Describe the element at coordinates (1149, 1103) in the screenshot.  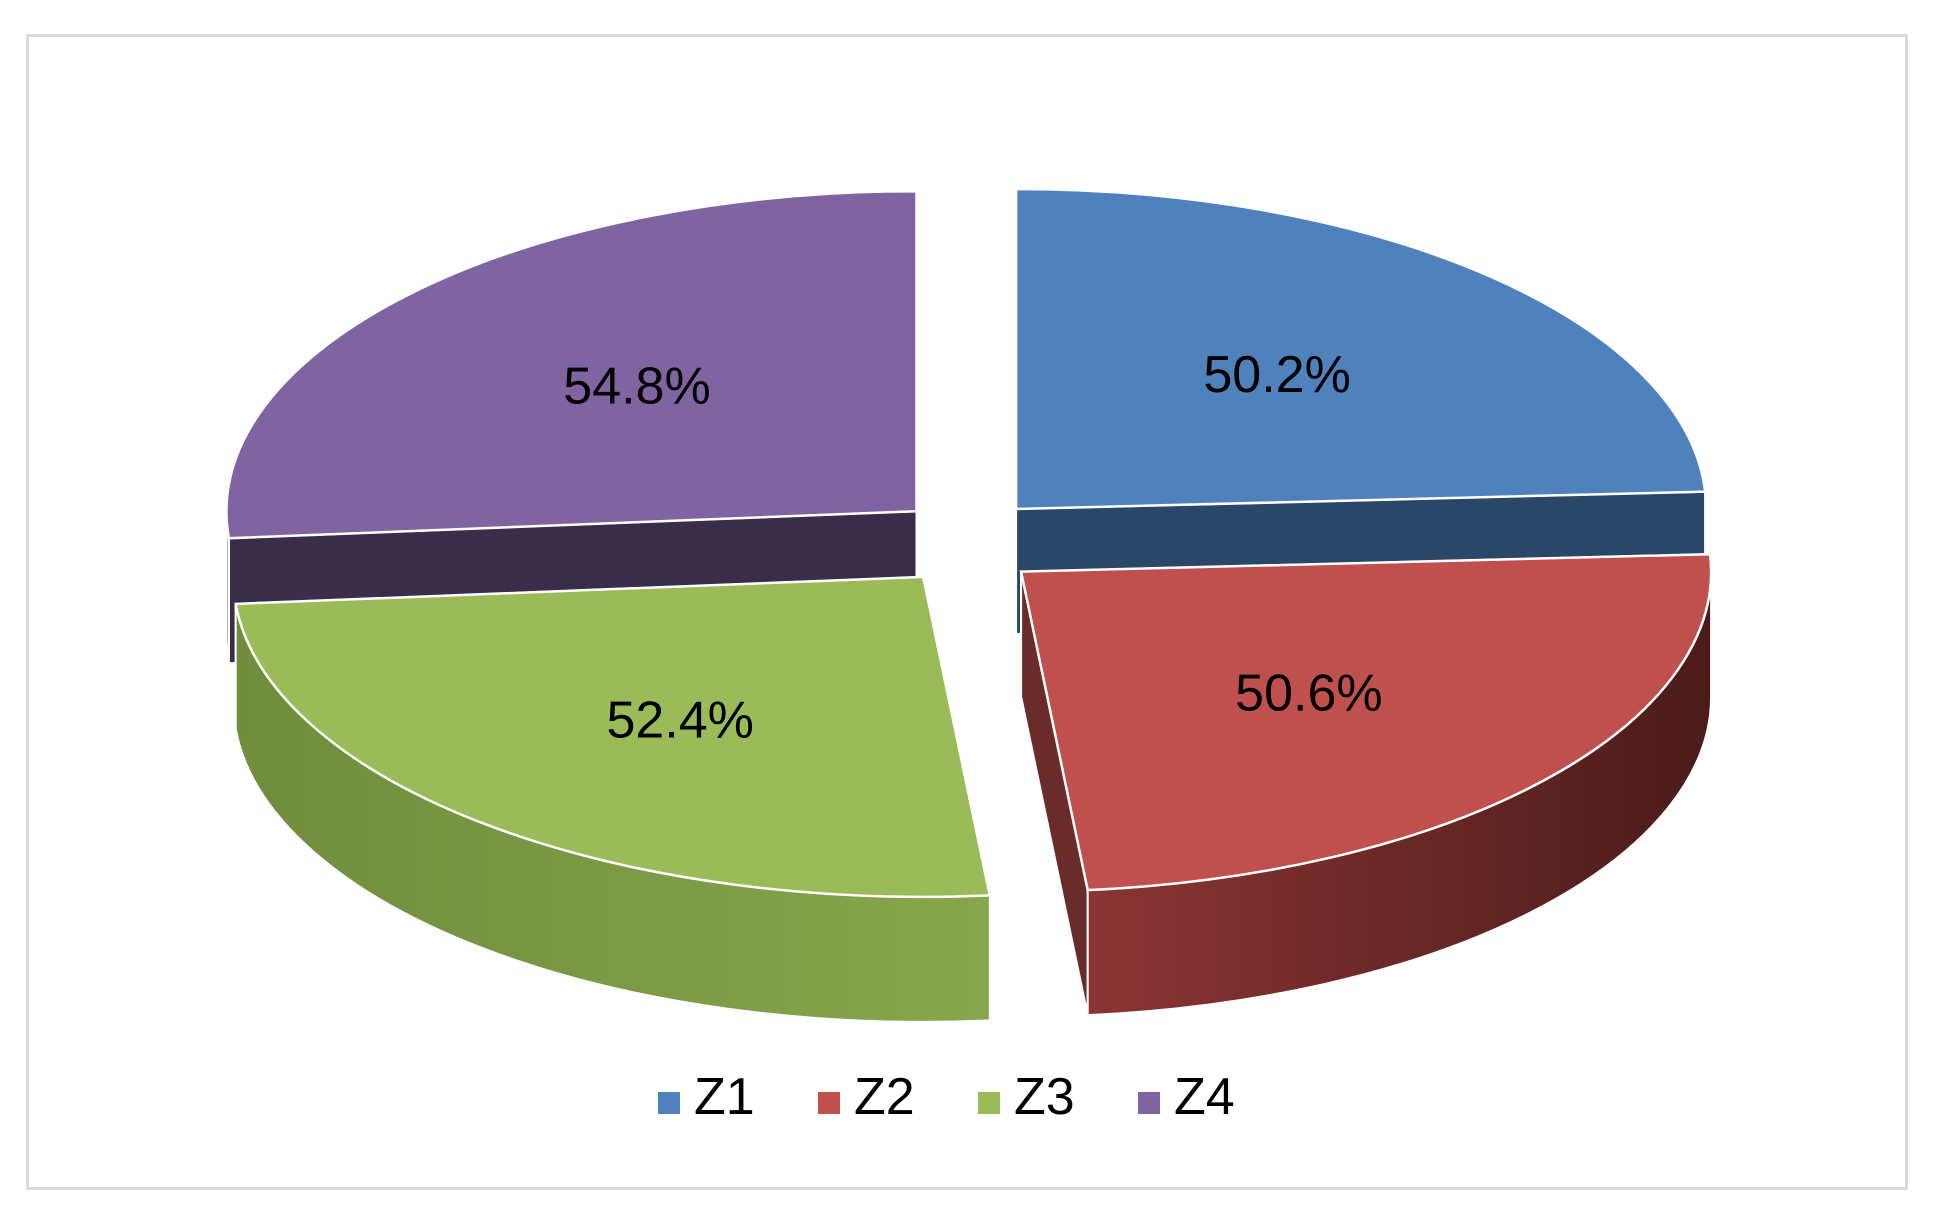
I see `legend-swatch-z4` at that location.